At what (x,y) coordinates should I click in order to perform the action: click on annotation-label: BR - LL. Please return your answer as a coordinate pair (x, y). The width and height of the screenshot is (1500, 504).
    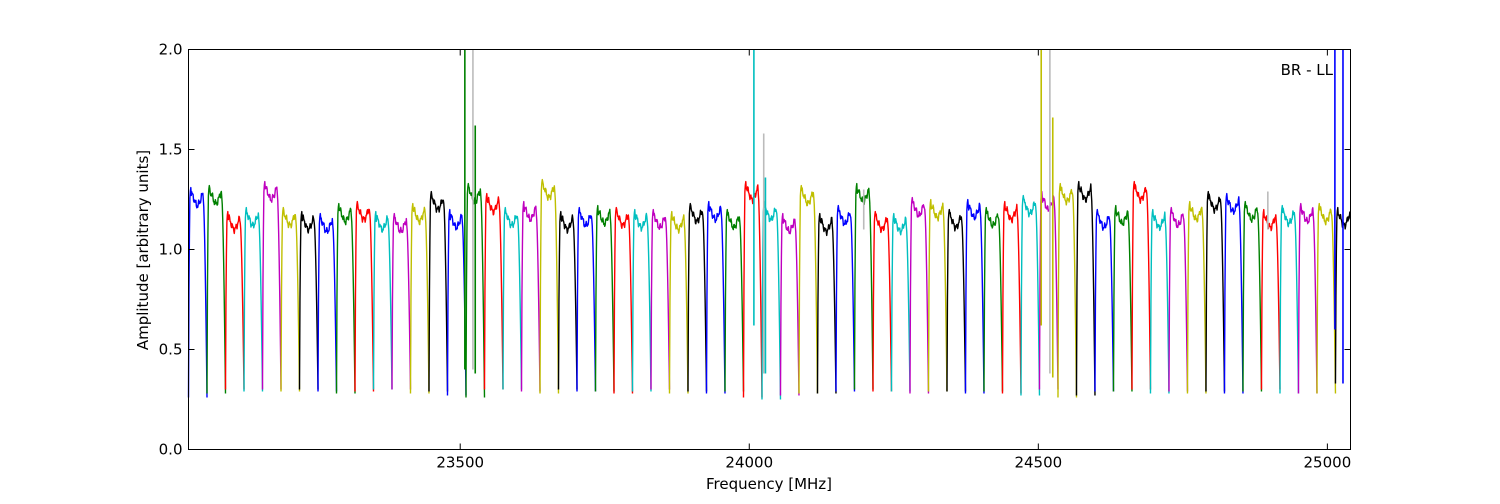
    Looking at the image, I should click on (1307, 70).